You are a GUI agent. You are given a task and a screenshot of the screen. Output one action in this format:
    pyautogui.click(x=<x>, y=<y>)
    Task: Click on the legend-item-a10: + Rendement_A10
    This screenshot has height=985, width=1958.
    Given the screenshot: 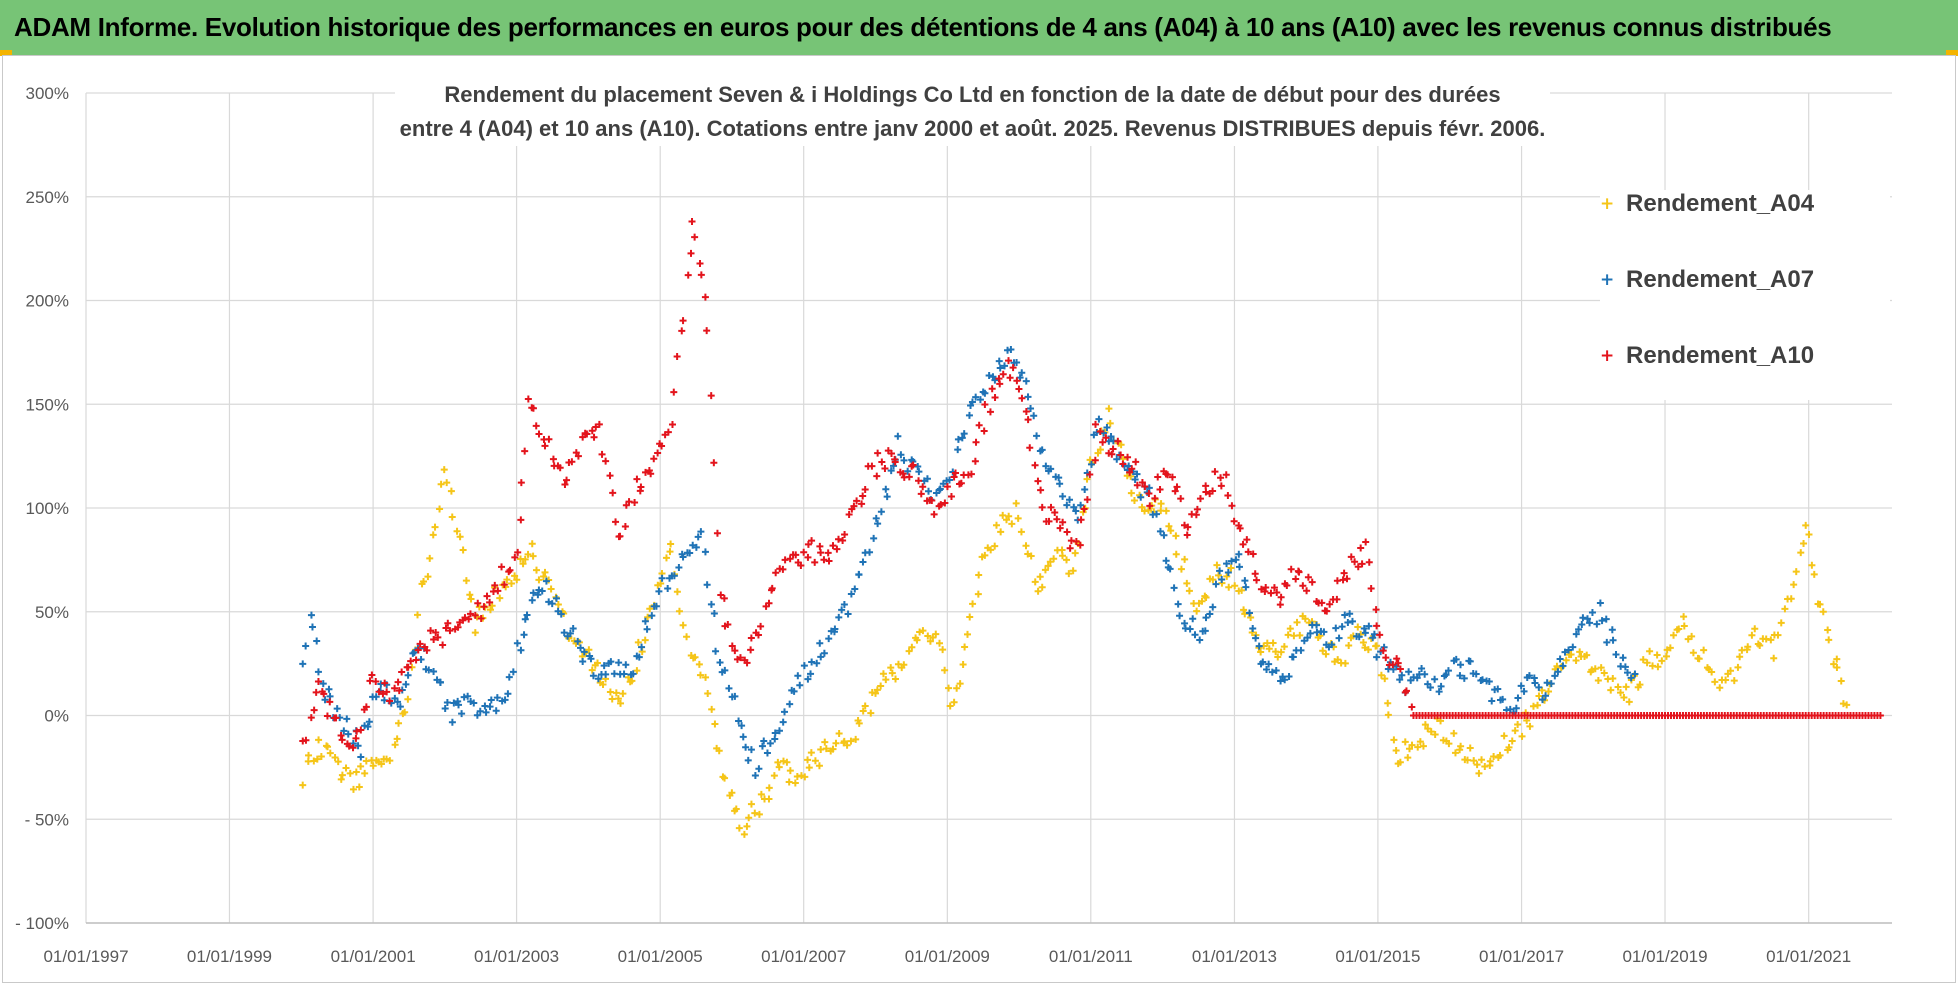 What is the action you would take?
    pyautogui.click(x=1707, y=356)
    